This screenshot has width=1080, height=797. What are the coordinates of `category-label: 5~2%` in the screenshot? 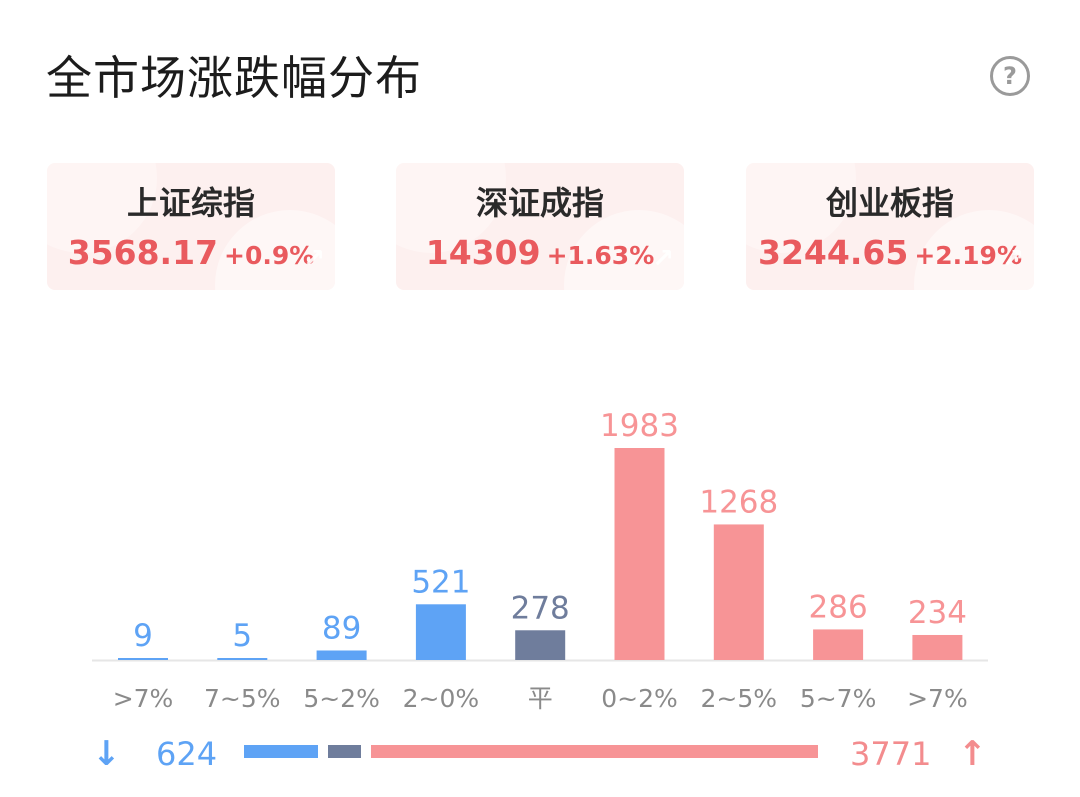 It's located at (341, 698).